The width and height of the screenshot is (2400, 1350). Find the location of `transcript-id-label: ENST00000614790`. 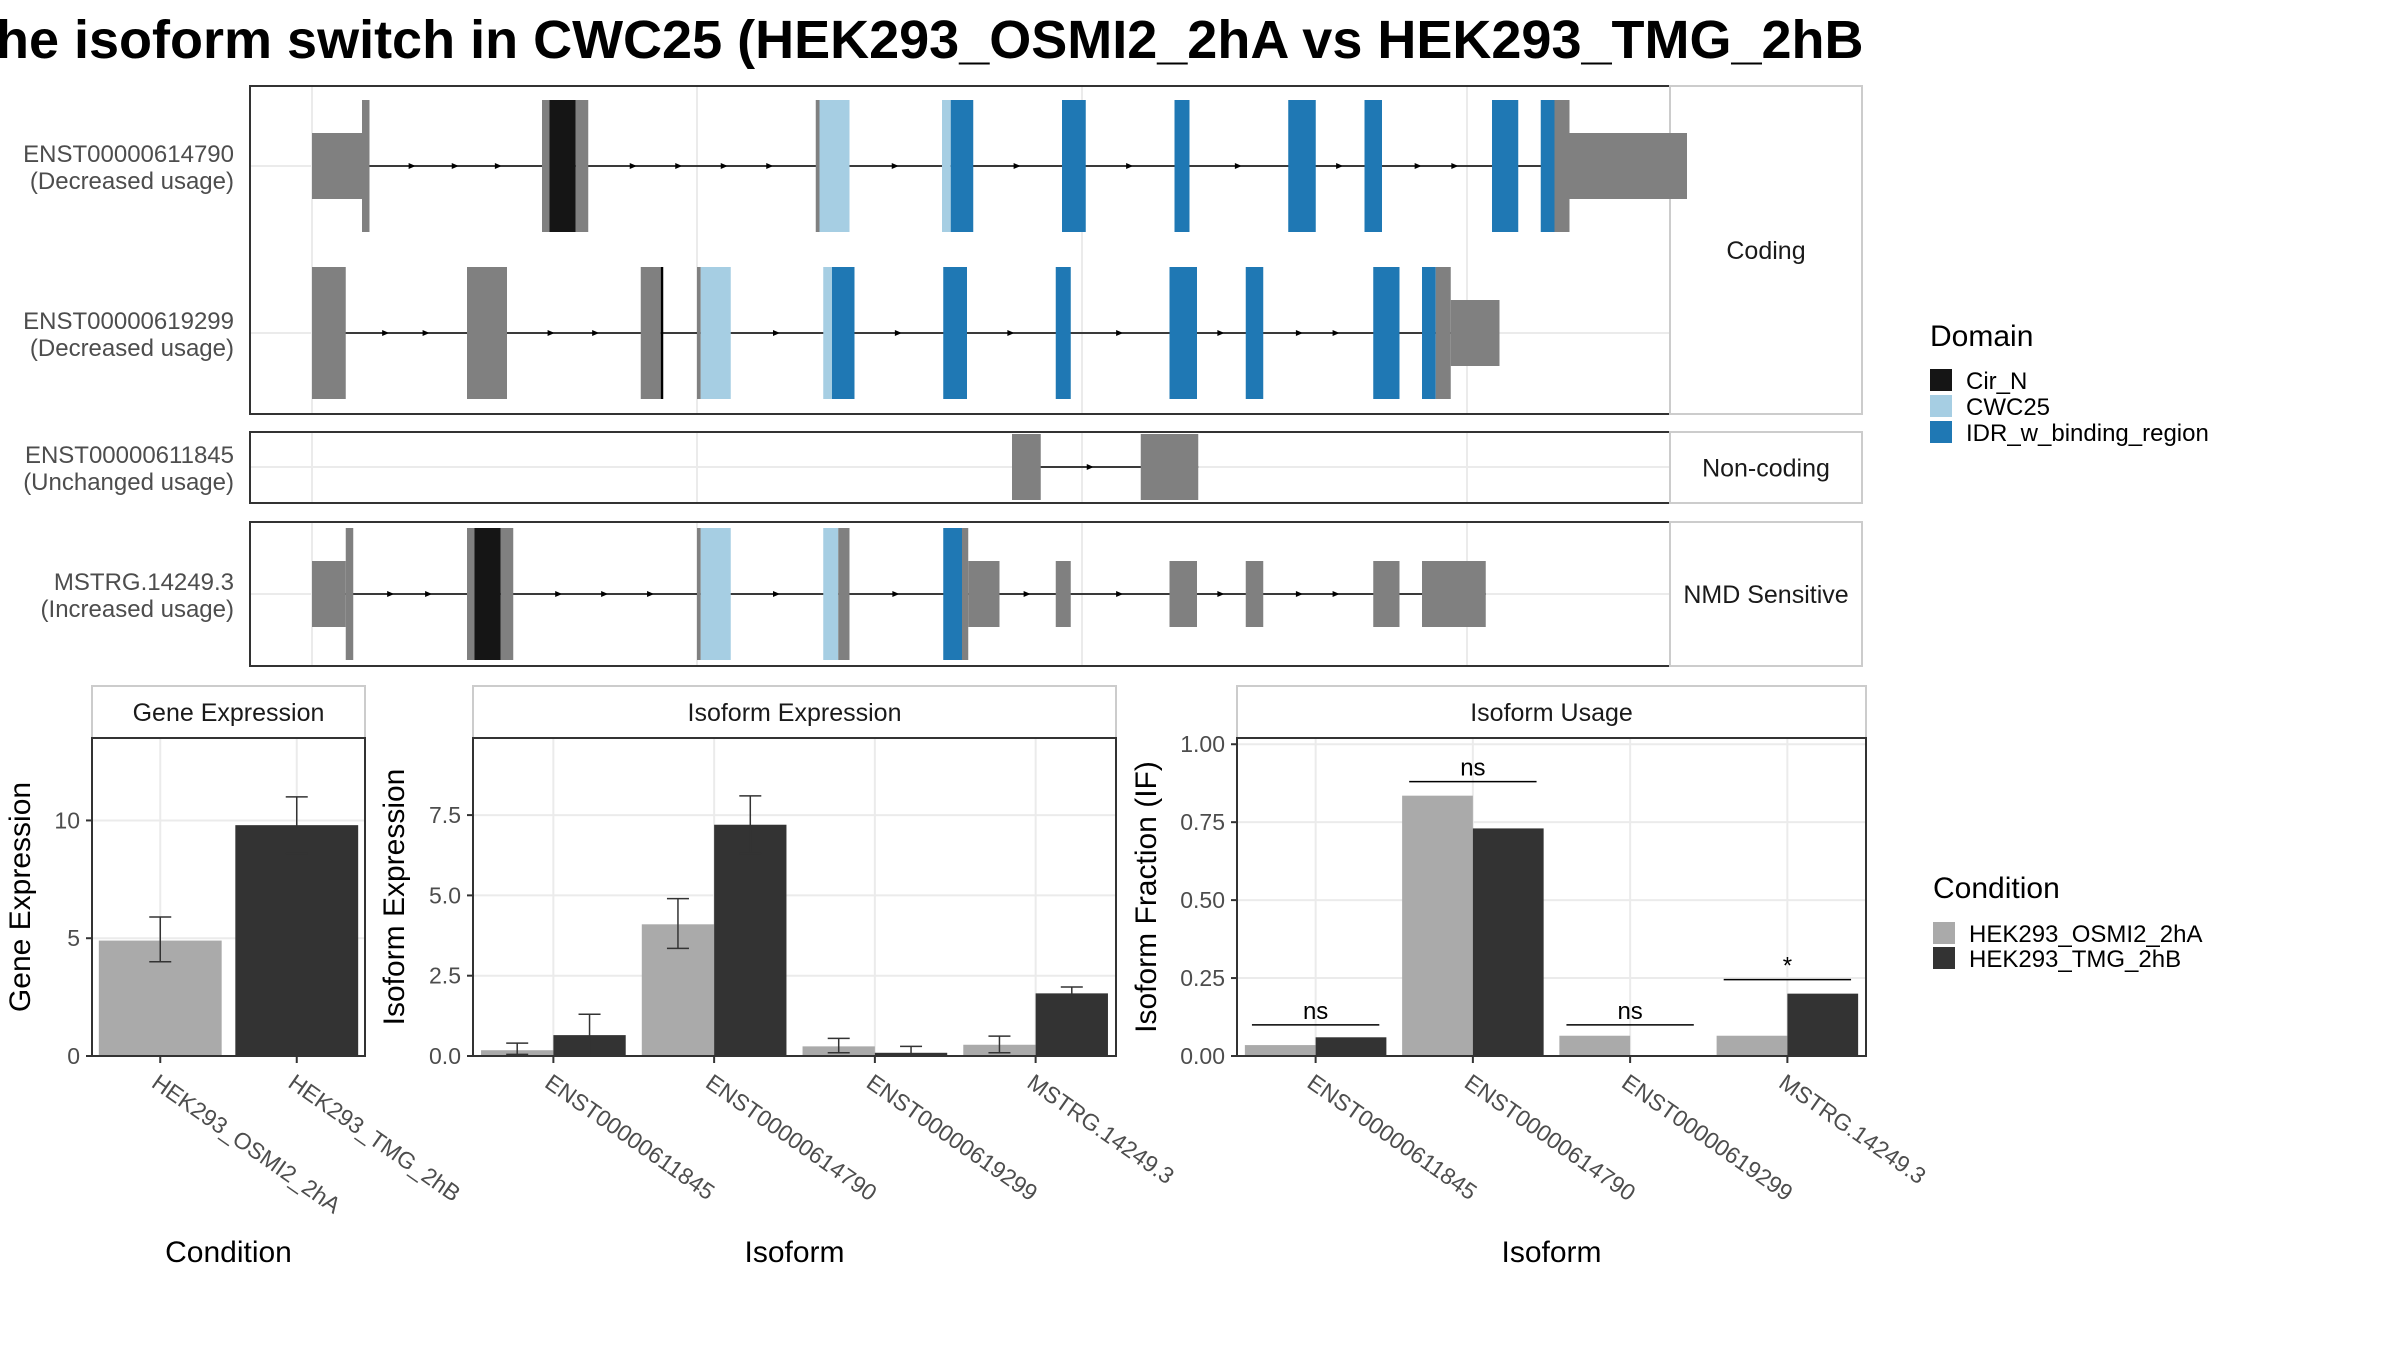

transcript-id-label: ENST00000614790 is located at coordinates (128, 154).